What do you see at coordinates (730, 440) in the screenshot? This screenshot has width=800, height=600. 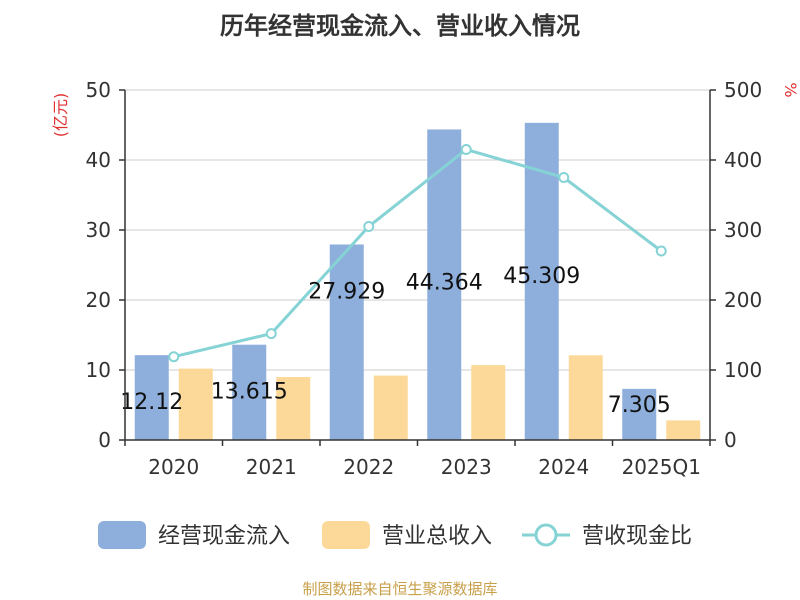 I see `right-axis-tick-label: 0` at bounding box center [730, 440].